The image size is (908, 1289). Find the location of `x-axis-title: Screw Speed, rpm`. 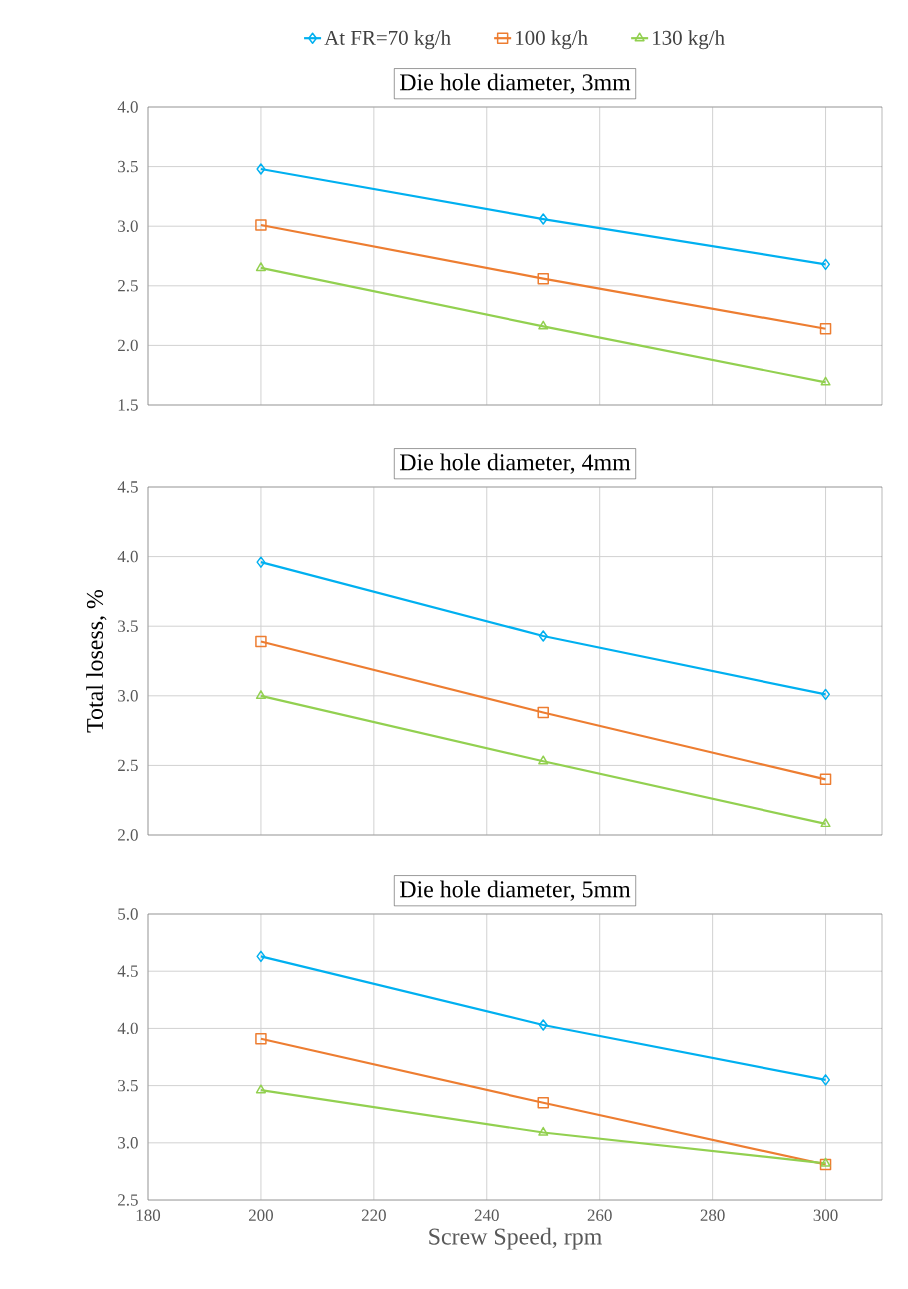

x-axis-title: Screw Speed, rpm is located at coordinates (515, 1238).